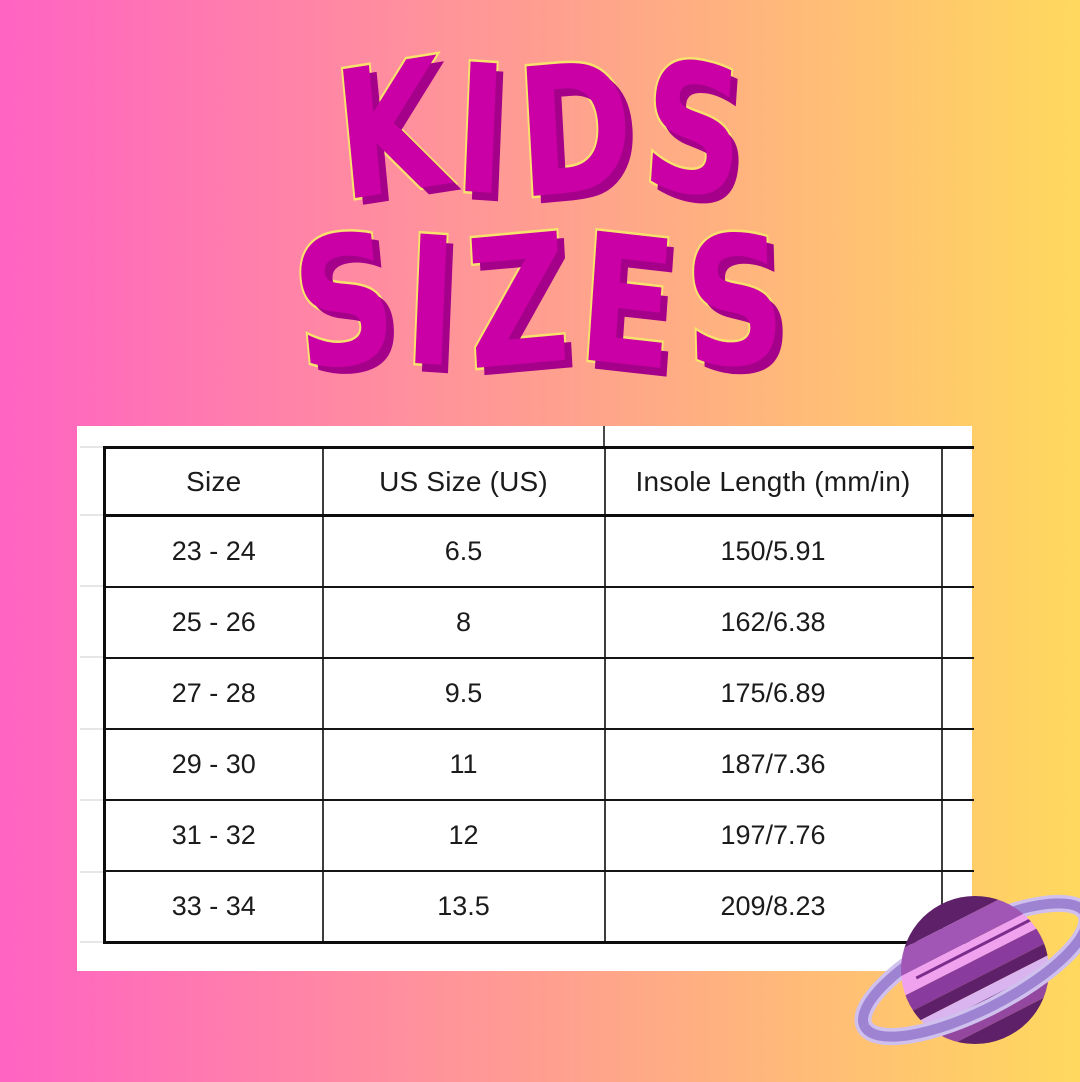 This screenshot has width=1080, height=1082. Describe the element at coordinates (967, 970) in the screenshot. I see `saturn-planet-icon` at that location.